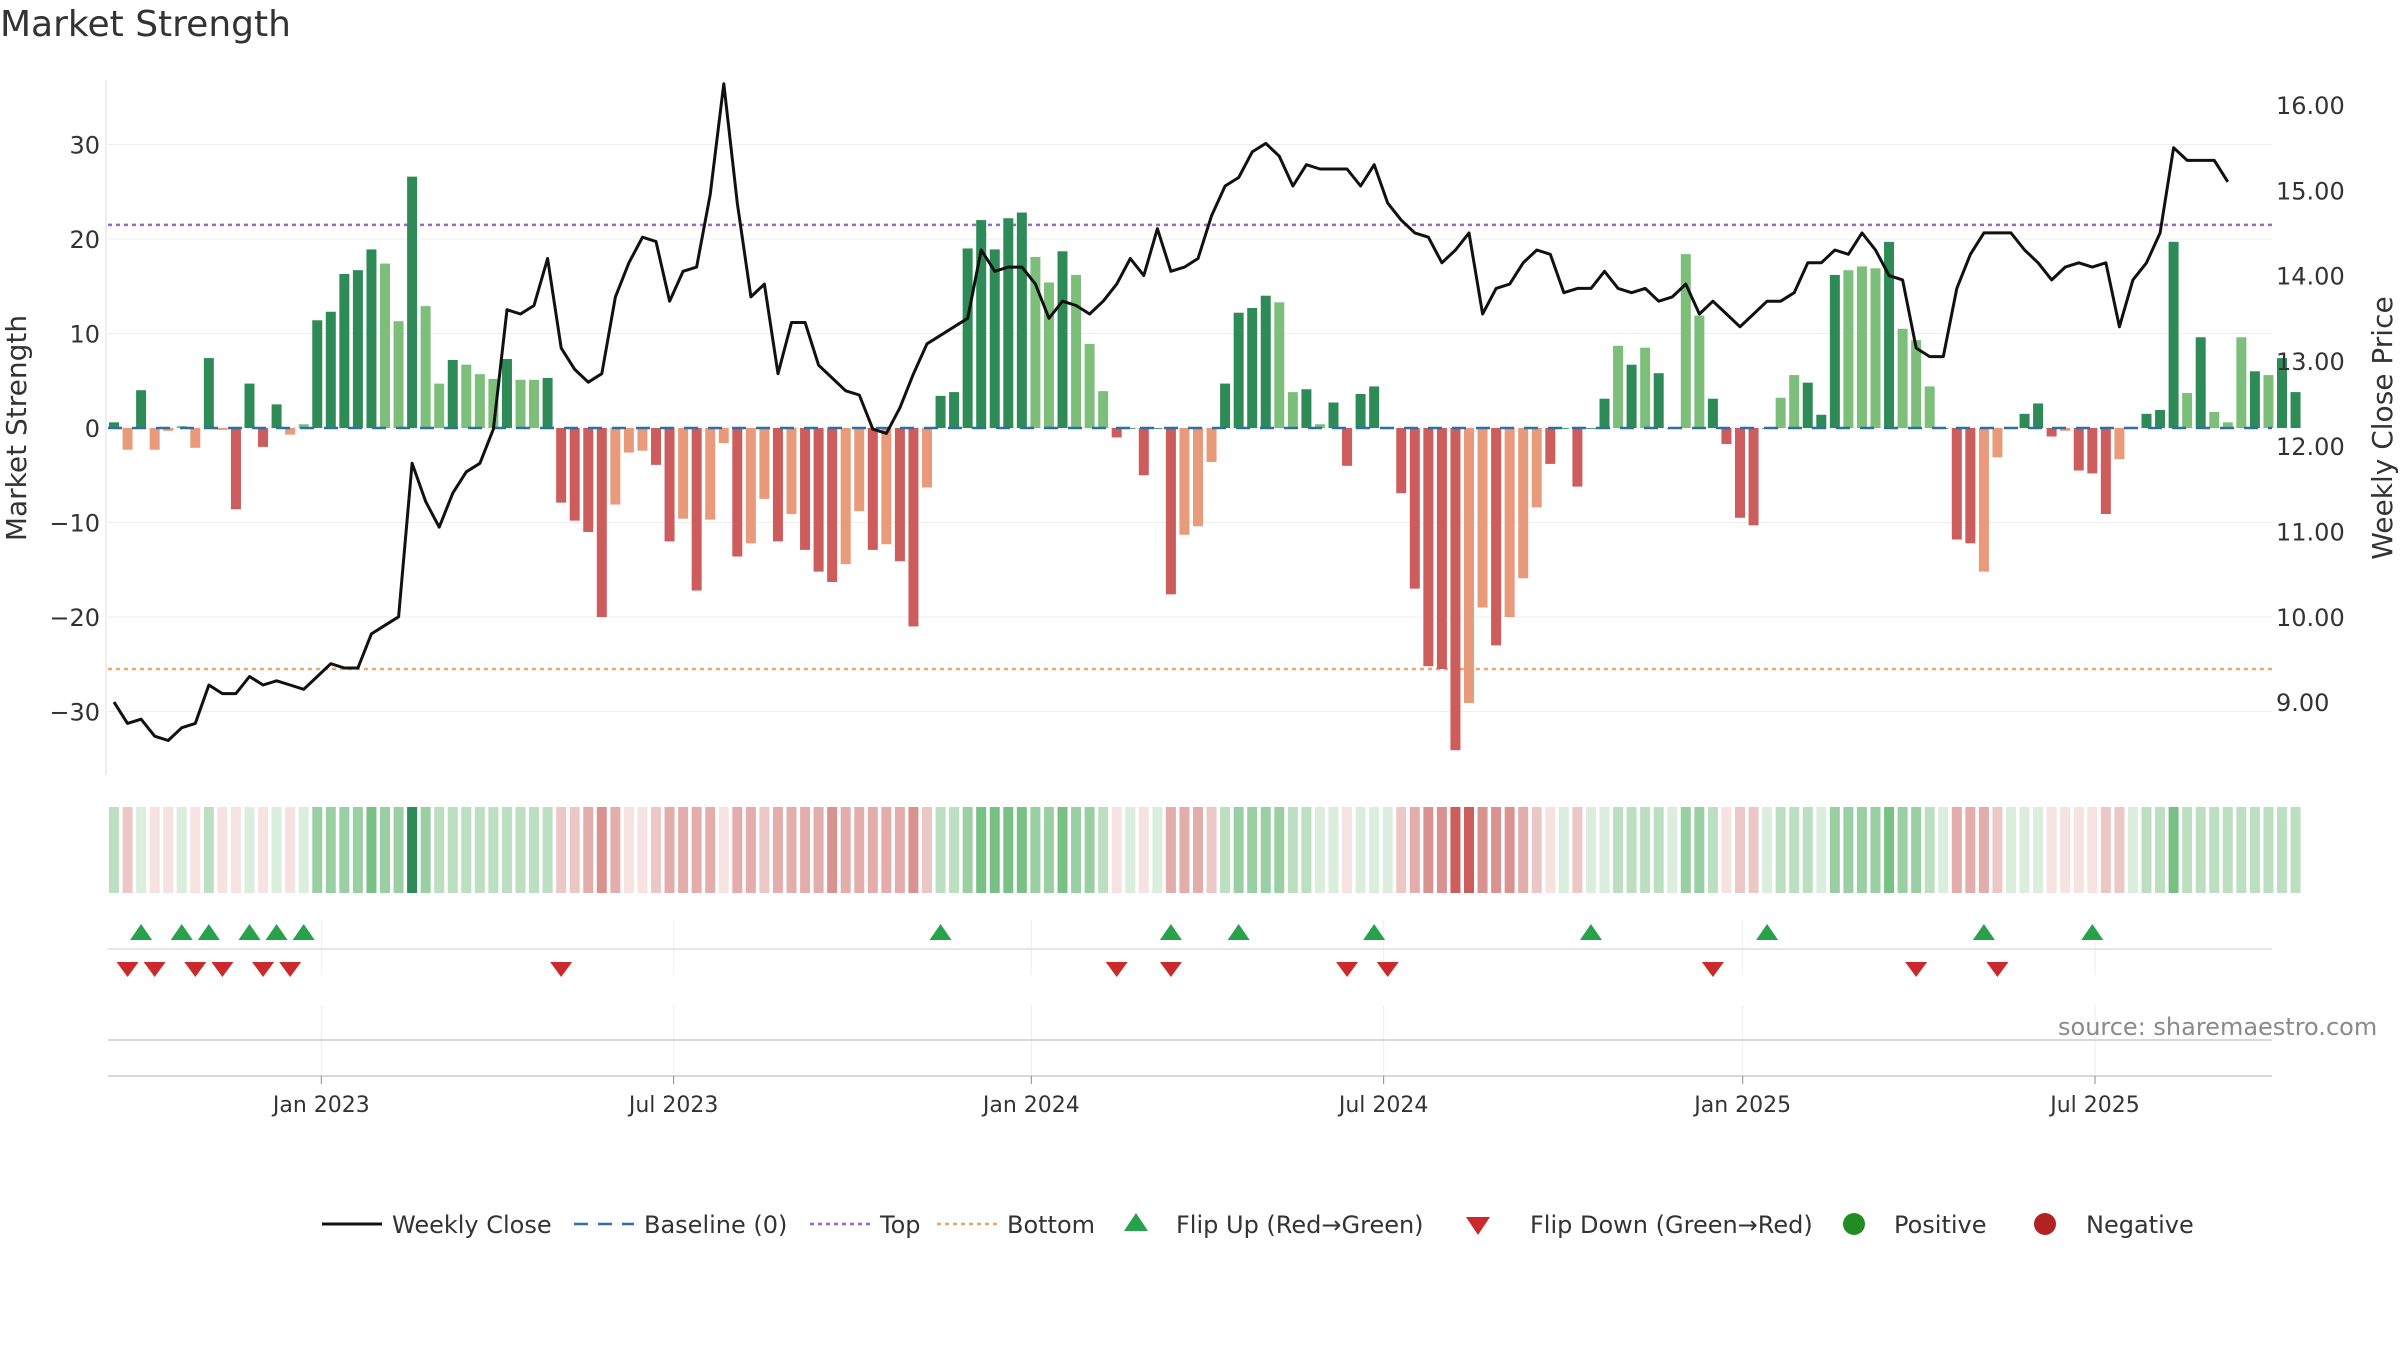 The image size is (2400, 1350). I want to click on legend-label: Bottom, so click(1051, 1225).